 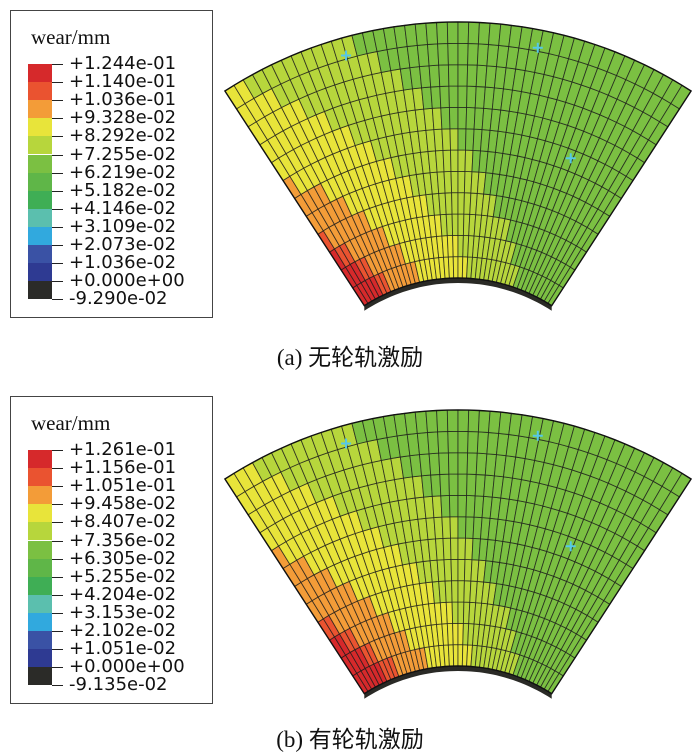 What do you see at coordinates (123, 263) in the screenshot?
I see `legend-label: +1.036e-02` at bounding box center [123, 263].